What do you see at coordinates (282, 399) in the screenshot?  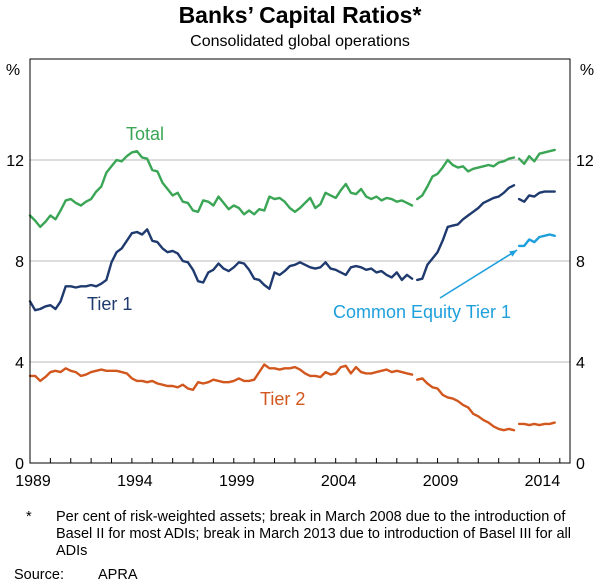 I see `label-tier-2: Tier 2` at bounding box center [282, 399].